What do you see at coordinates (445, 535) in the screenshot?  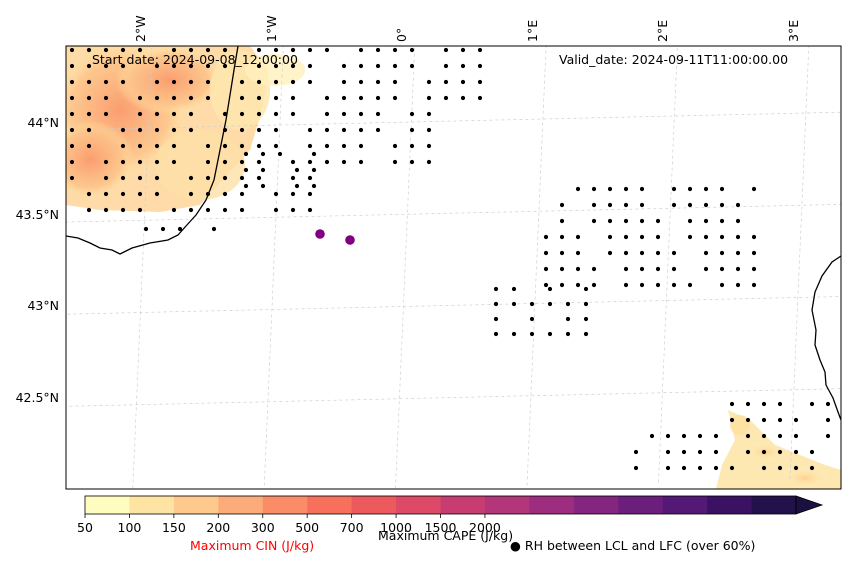 I see `cape-label: Maximum CAPE (J/kg)` at bounding box center [445, 535].